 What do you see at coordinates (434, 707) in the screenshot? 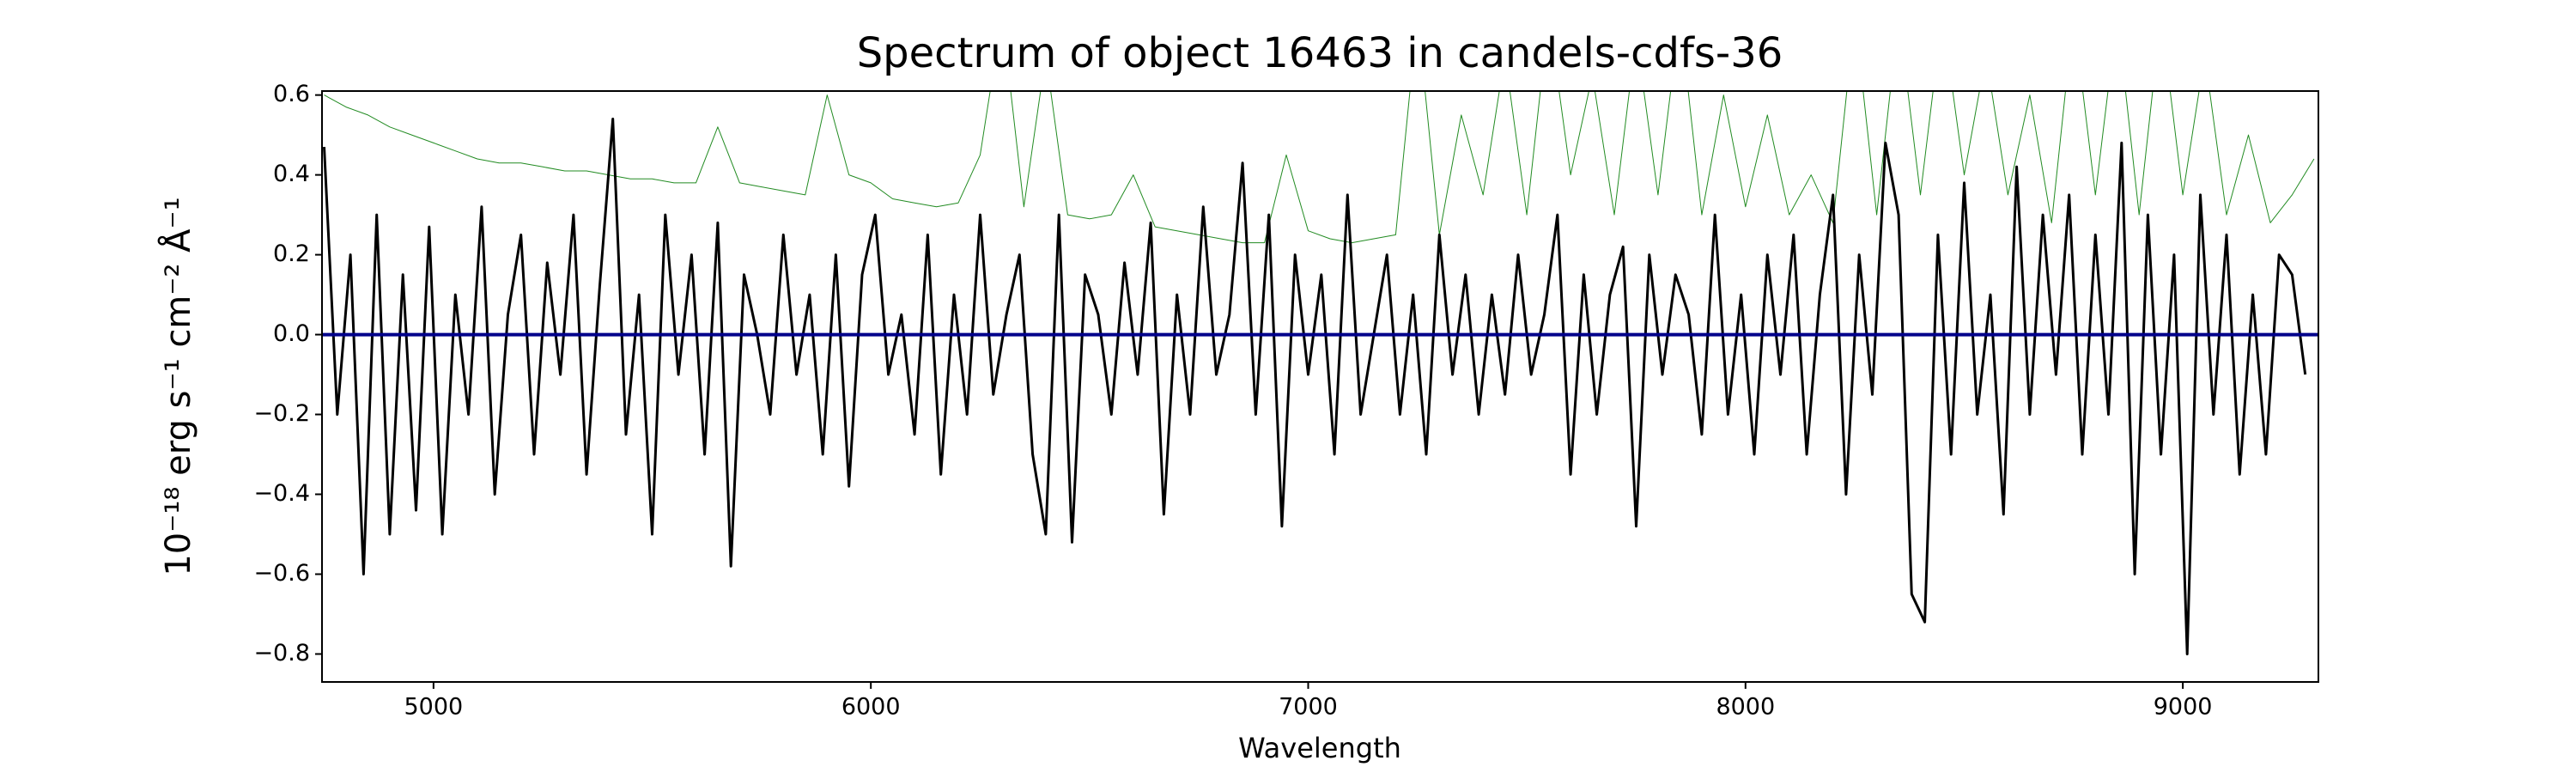
I see `x-tick-label: 5000` at bounding box center [434, 707].